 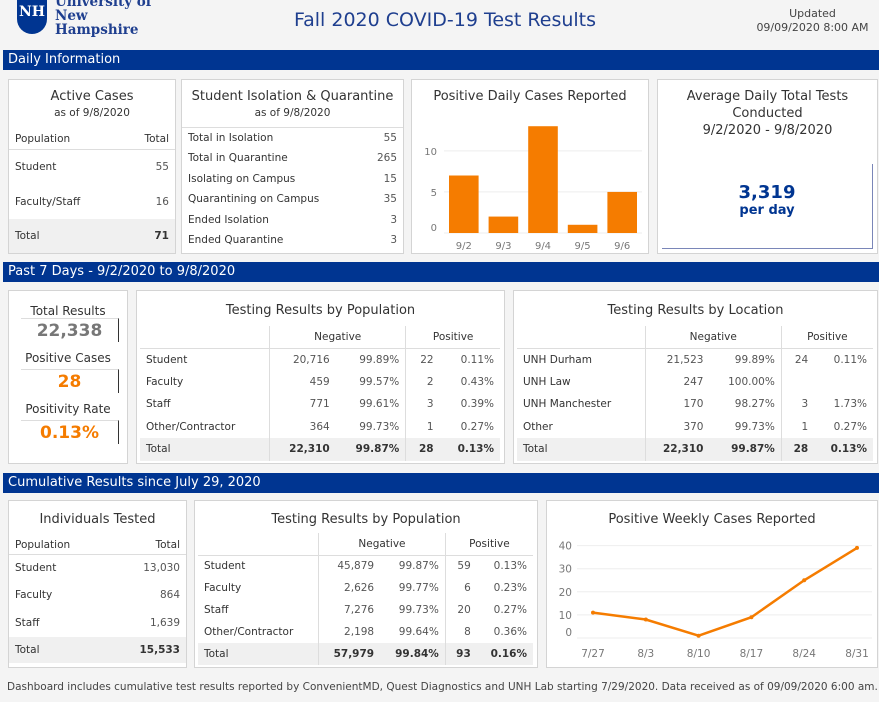 What do you see at coordinates (366, 519) in the screenshot?
I see `popcum-title: Testing Results by Population` at bounding box center [366, 519].